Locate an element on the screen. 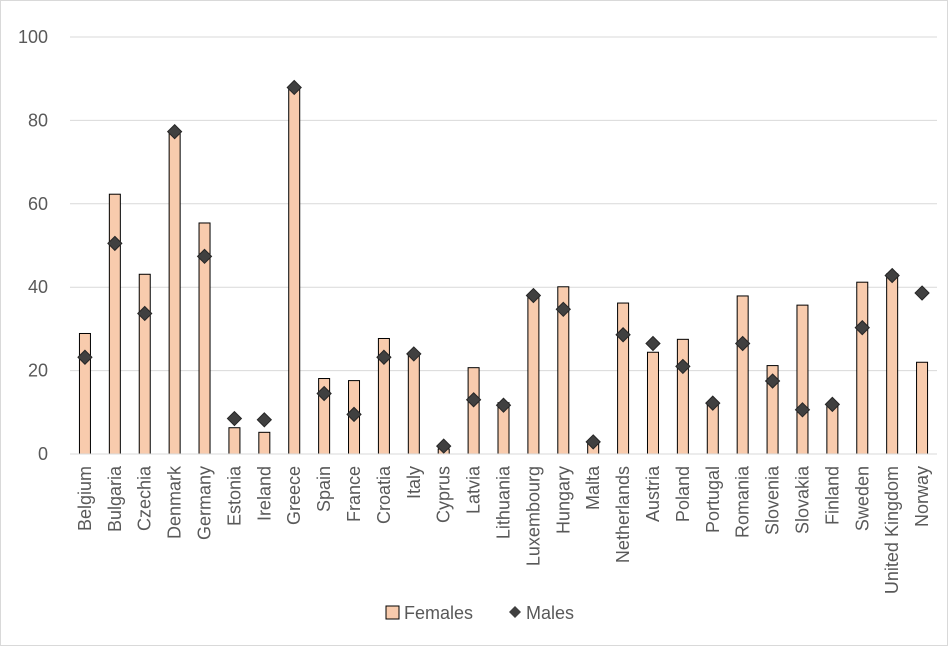 This screenshot has height=650, width=948. category-label: Poland is located at coordinates (683, 494).